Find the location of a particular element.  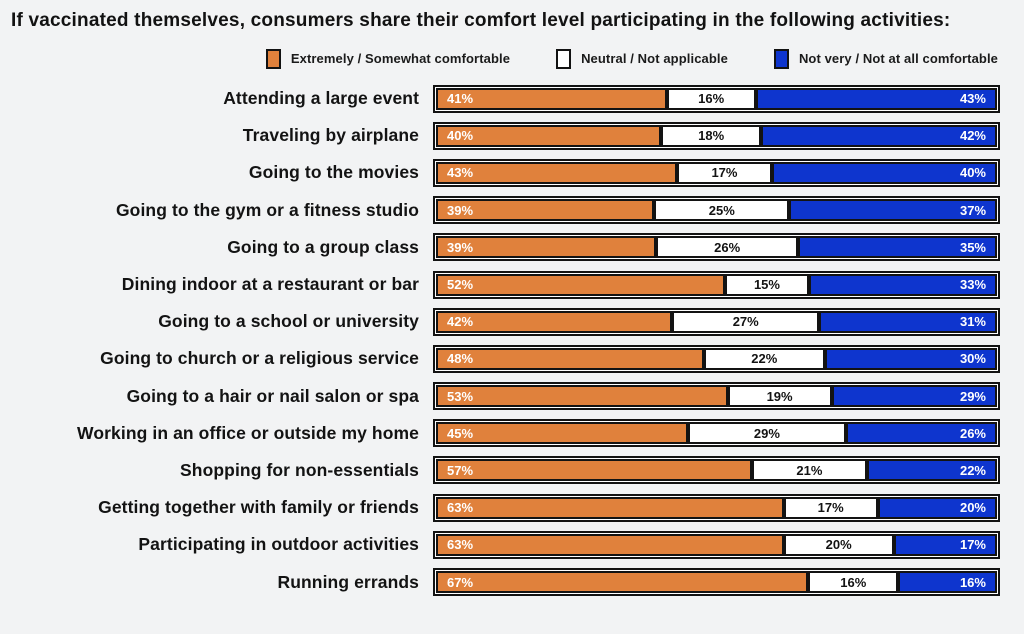

stacked-bar: 45% 29% 26% is located at coordinates (716, 433).